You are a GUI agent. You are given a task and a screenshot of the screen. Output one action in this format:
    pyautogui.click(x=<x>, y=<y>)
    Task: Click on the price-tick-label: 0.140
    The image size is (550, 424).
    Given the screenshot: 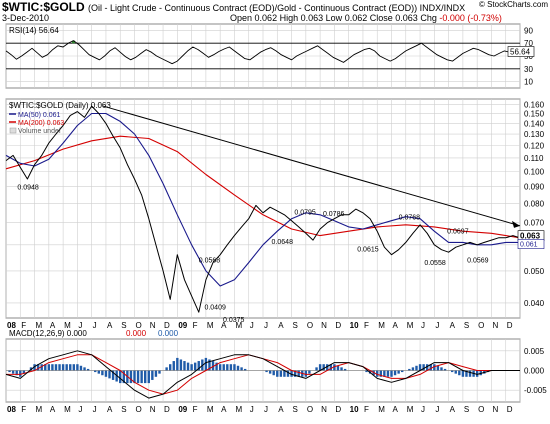 What is the action you would take?
    pyautogui.click(x=534, y=123)
    